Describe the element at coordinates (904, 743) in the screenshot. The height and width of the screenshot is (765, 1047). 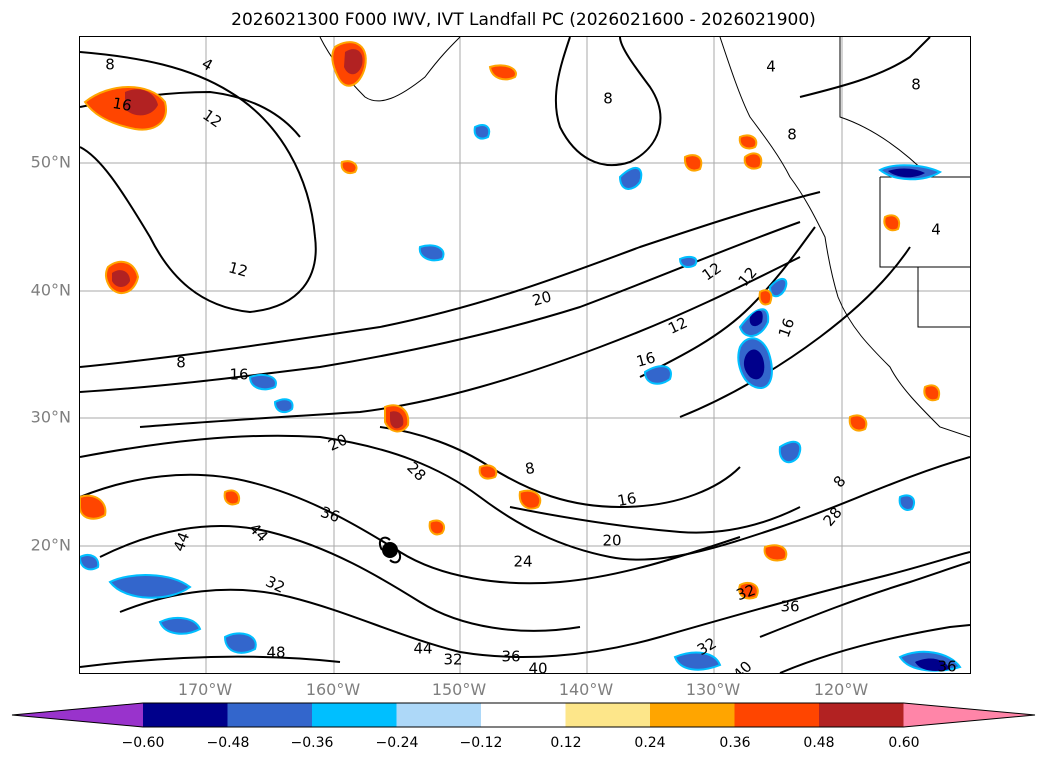
I see `colorbar-tick-label: 0.60` at that location.